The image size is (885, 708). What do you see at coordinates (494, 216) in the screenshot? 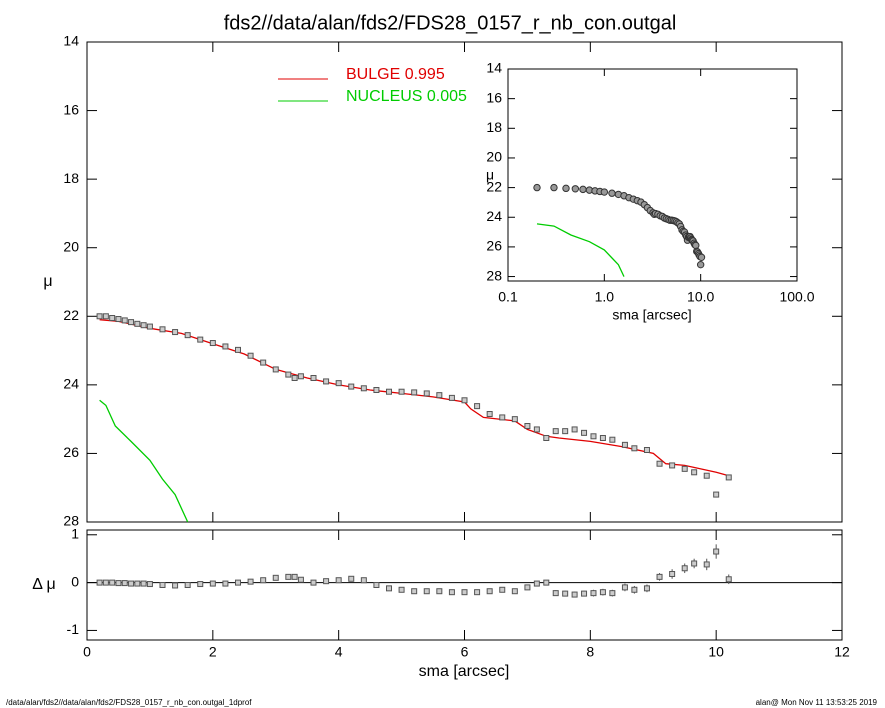
I see `inset-y-tick-label: 24` at bounding box center [494, 216].